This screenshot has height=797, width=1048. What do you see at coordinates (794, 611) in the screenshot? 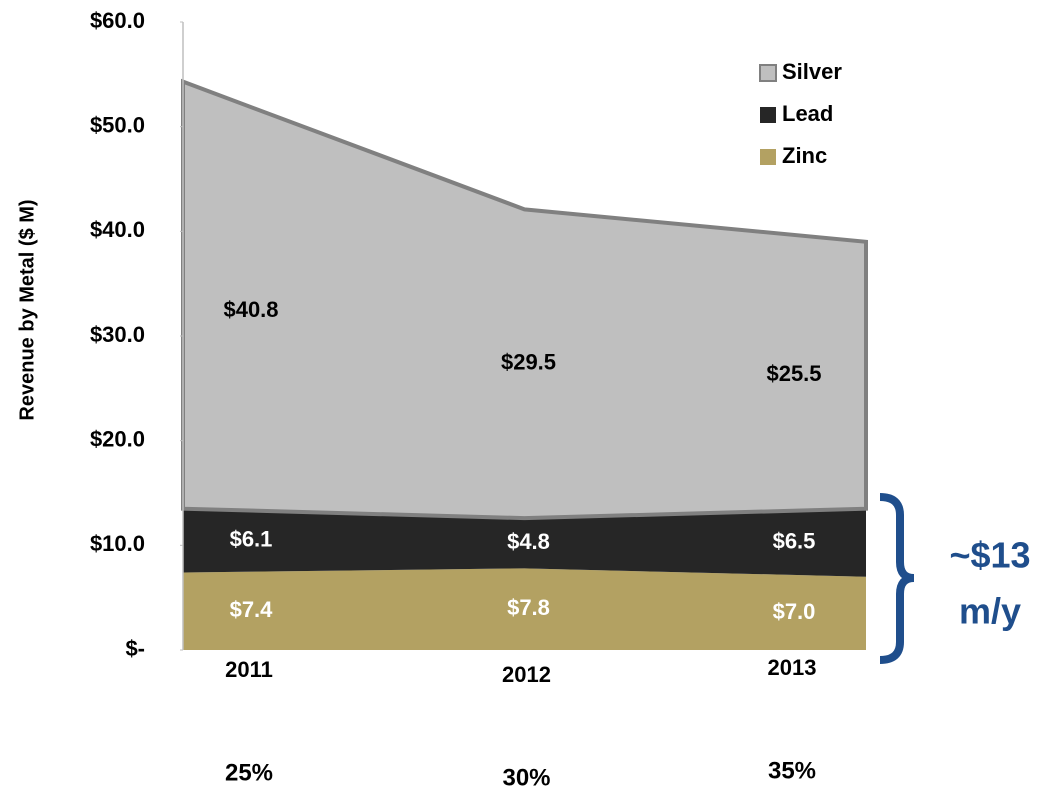
I see `data-label: $7.0` at bounding box center [794, 611].